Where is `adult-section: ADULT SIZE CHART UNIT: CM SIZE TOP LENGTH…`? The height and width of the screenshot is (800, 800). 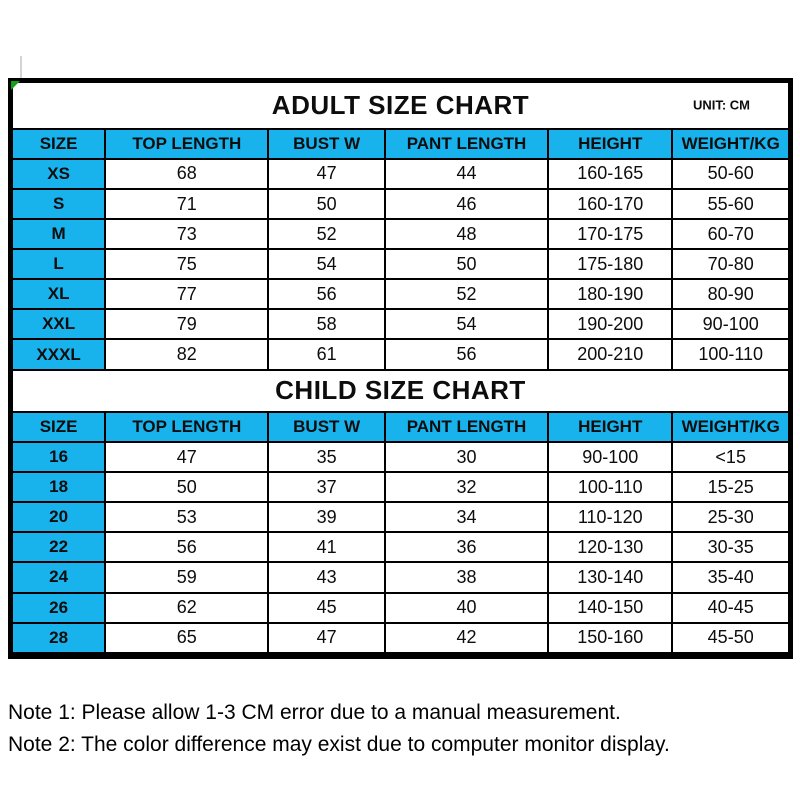 adult-section: ADULT SIZE CHART UNIT: CM SIZE TOP LENGTH… is located at coordinates (400, 120).